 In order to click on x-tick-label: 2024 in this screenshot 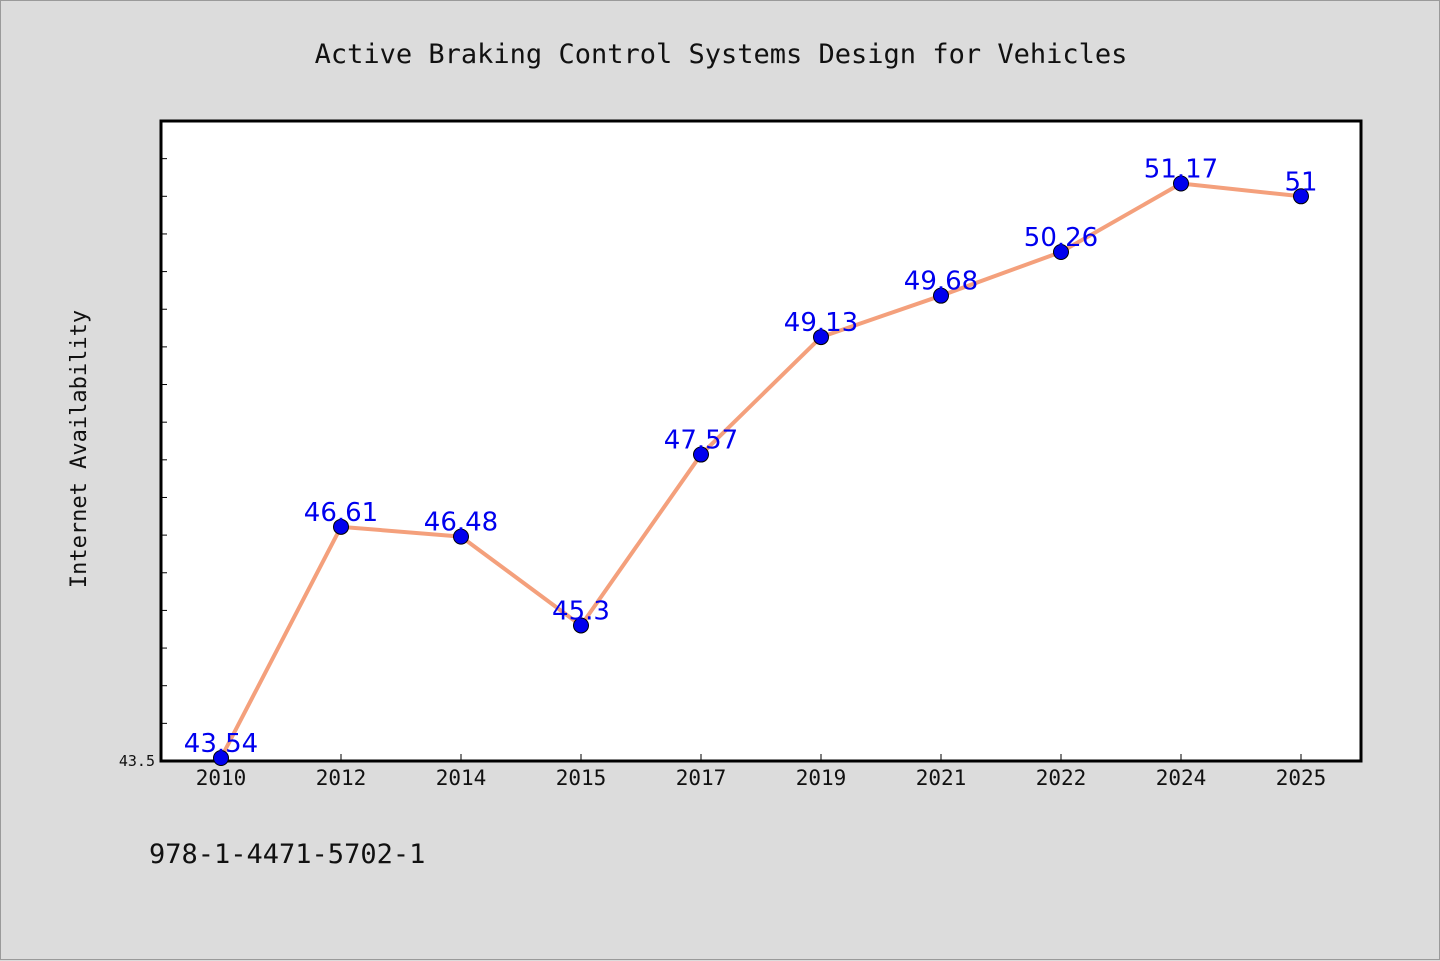, I will do `click(1181, 778)`.